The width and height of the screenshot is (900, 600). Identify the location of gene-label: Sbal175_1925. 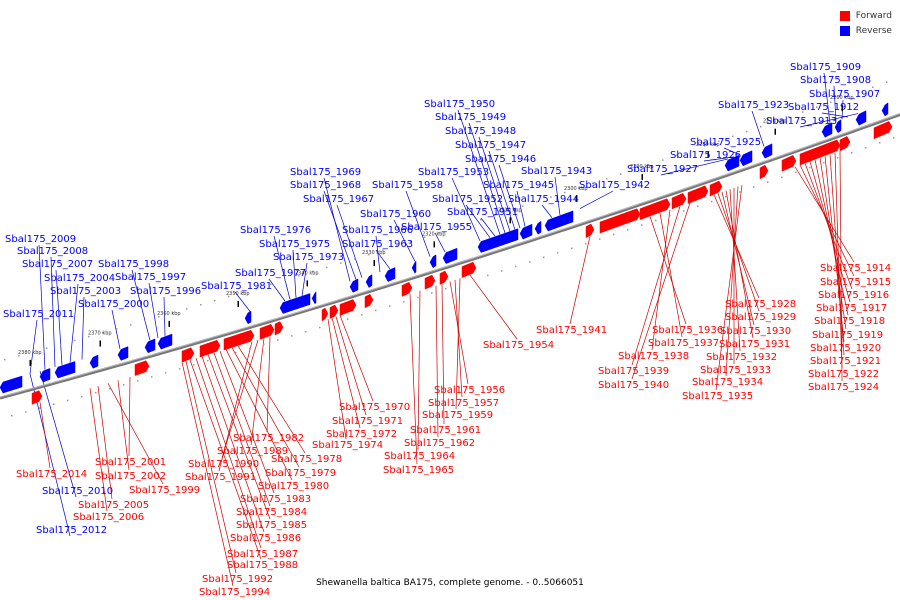
(725, 142).